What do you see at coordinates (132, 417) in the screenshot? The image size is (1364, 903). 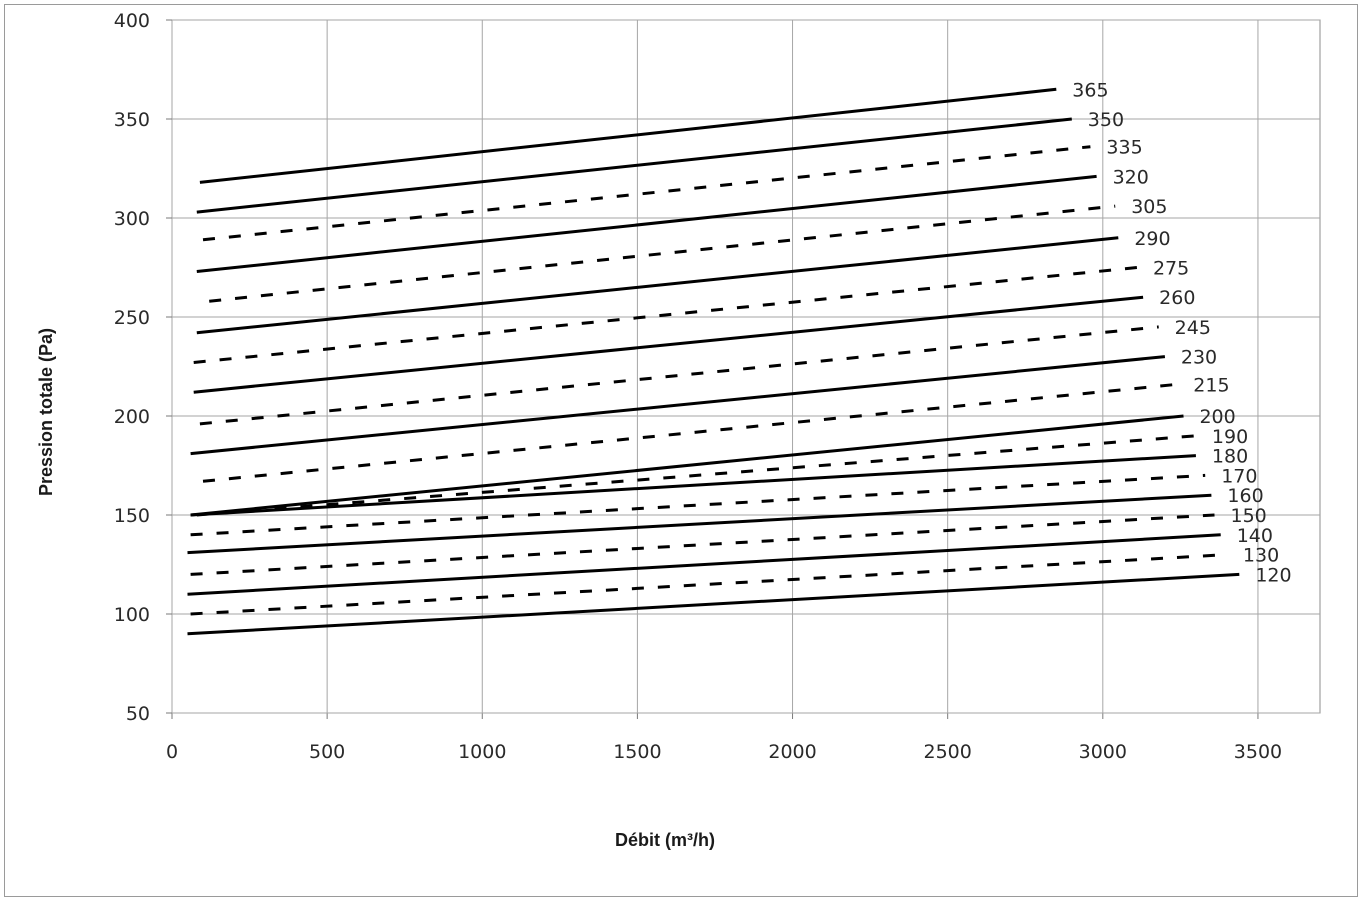 I see `y-tick-label: 200` at bounding box center [132, 417].